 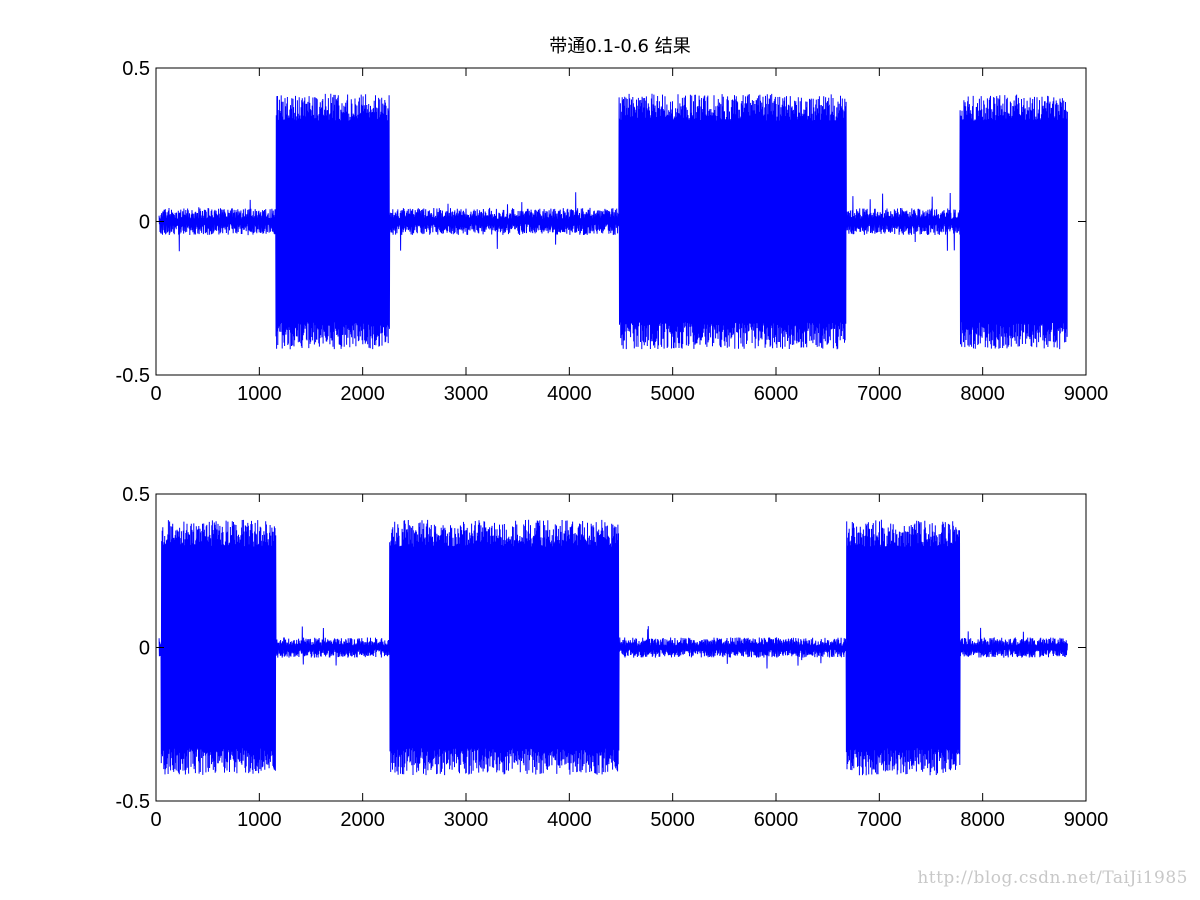 I want to click on top-x-tick-label: 6000, so click(x=776, y=394).